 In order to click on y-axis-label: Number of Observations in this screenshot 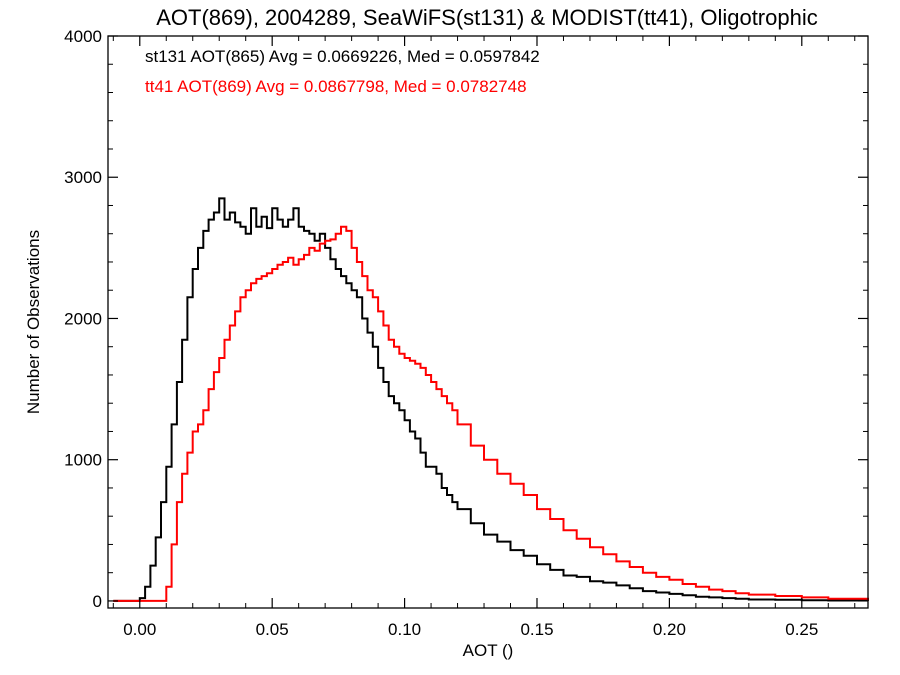, I will do `click(33, 322)`.